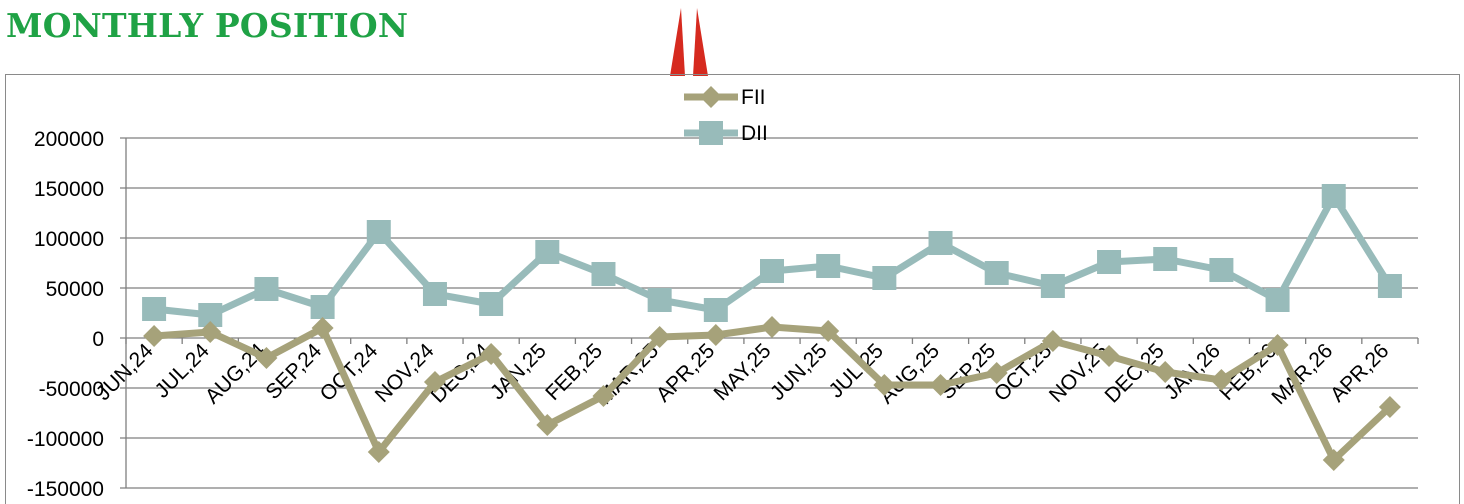 The width and height of the screenshot is (1464, 504). I want to click on x-tick-label: OCT,24, so click(349, 372).